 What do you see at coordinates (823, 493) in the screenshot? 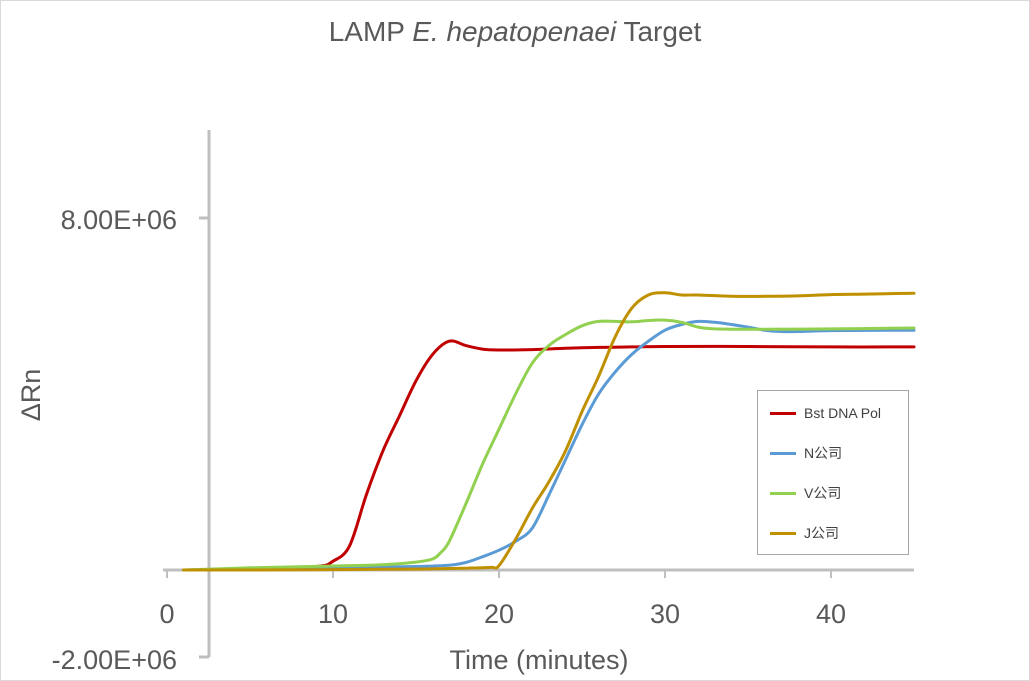
I see `legend-label: V公司` at bounding box center [823, 493].